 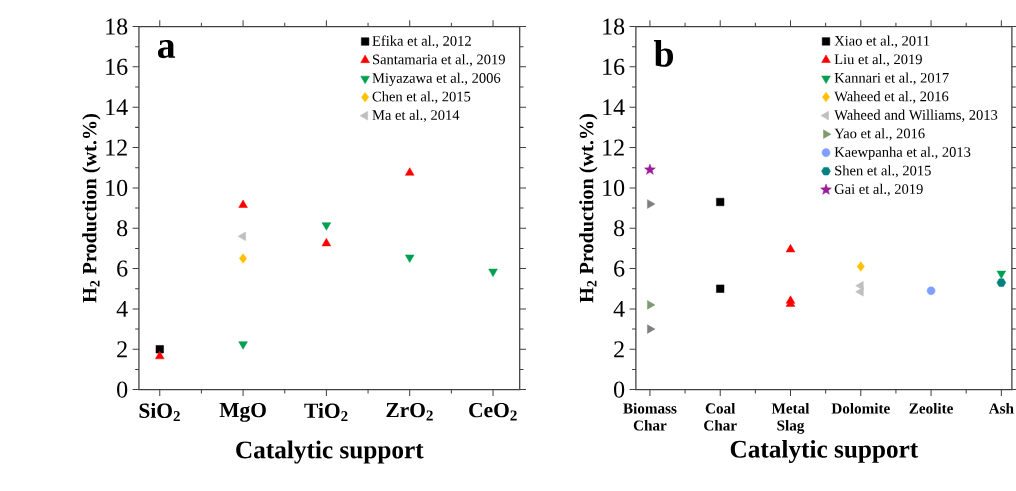 What do you see at coordinates (421, 97) in the screenshot?
I see `legend-label: Chen et al., 2015` at bounding box center [421, 97].